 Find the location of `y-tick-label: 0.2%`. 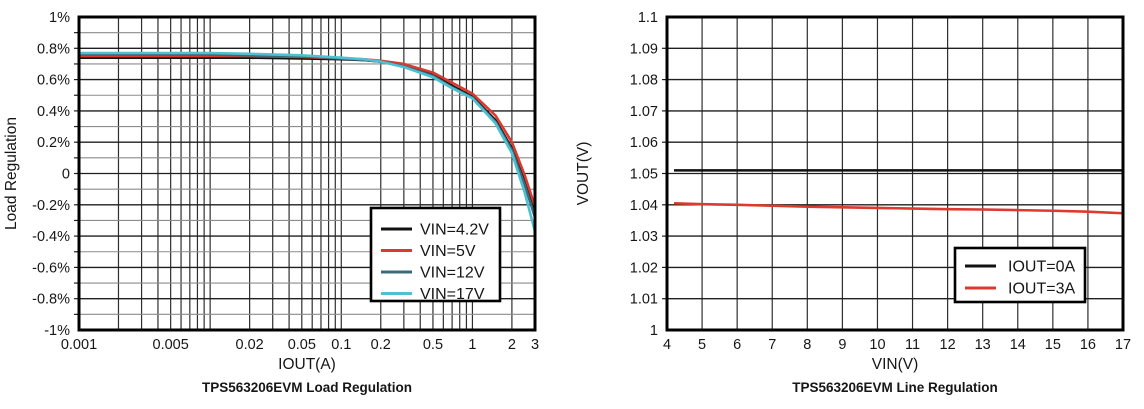

y-tick-label: 0.2% is located at coordinates (53, 143).